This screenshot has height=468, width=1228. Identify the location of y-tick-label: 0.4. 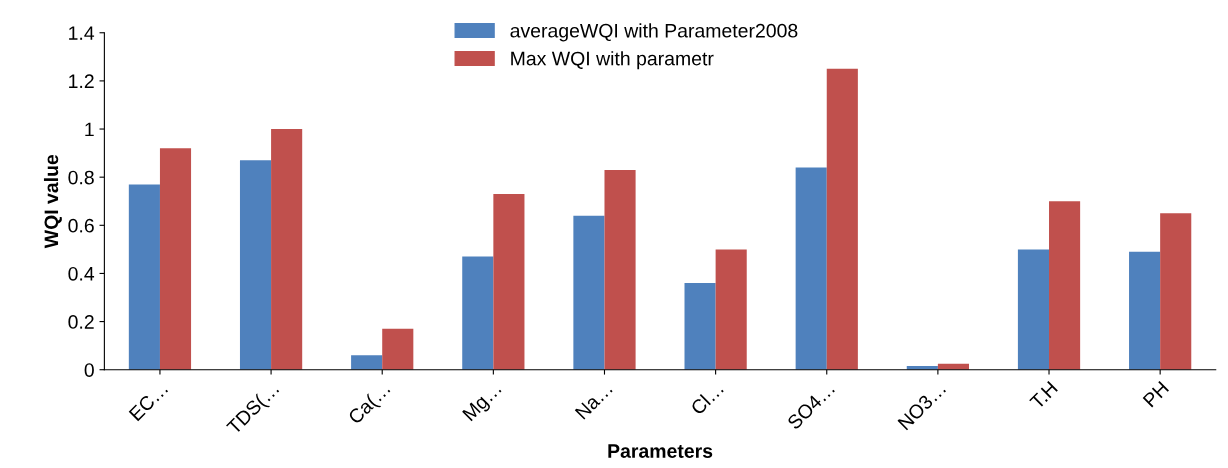
(81, 273).